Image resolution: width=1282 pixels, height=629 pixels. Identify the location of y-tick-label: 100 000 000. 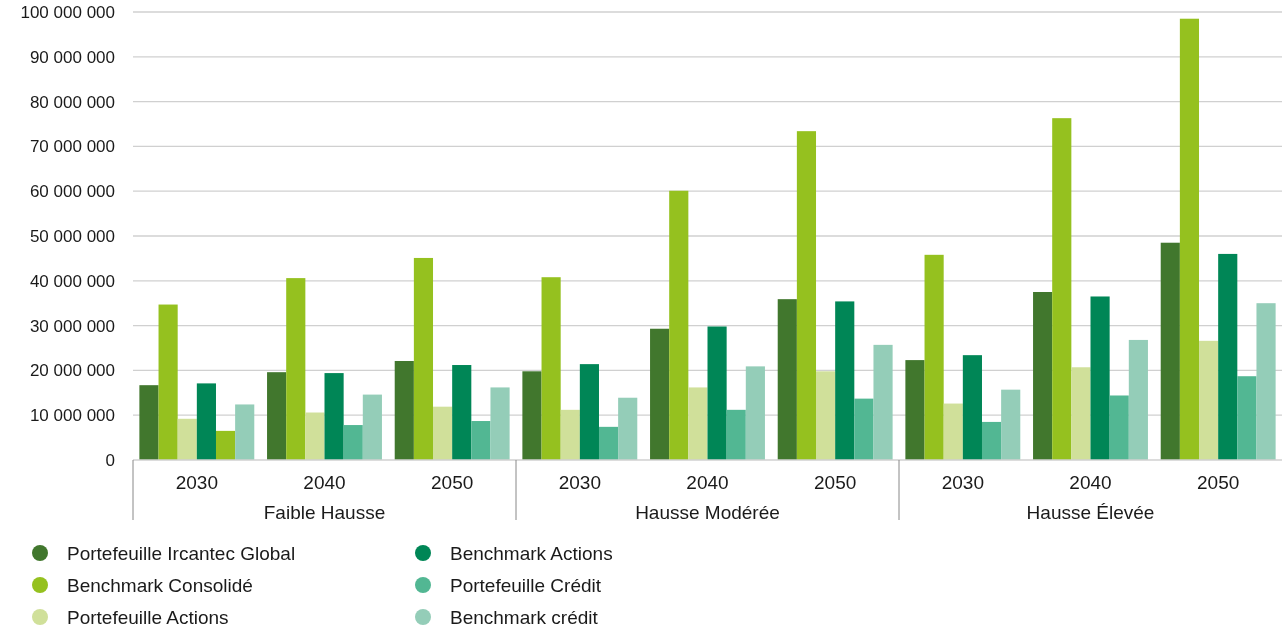
(67, 12).